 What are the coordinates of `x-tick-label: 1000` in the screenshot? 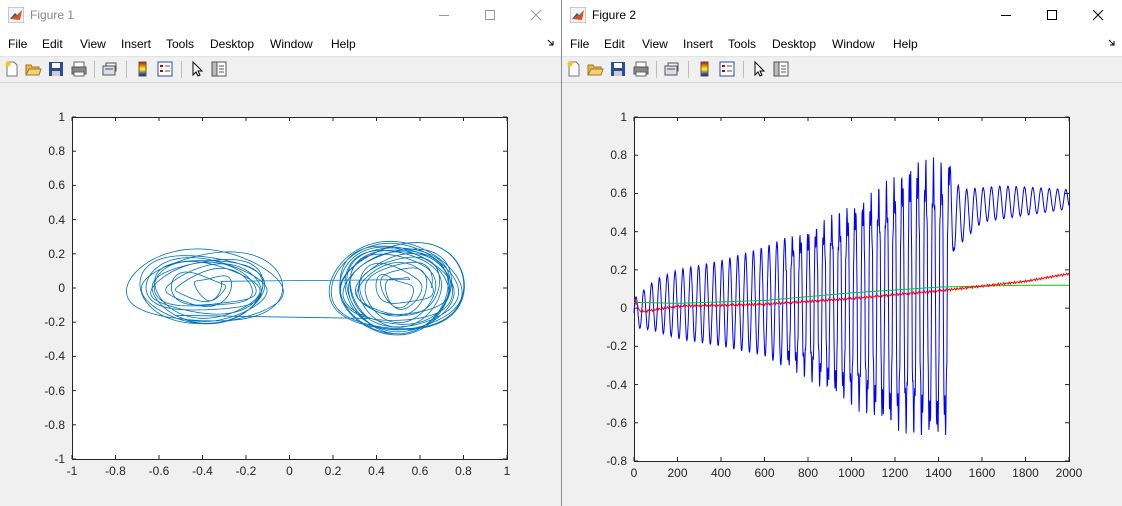 It's located at (851, 473).